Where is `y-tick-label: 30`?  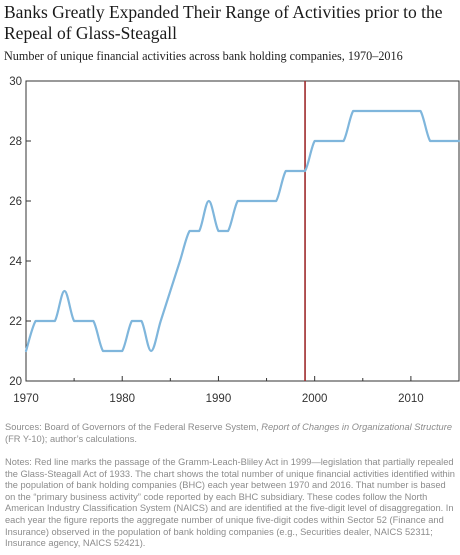 y-tick-label: 30 is located at coordinates (15, 82).